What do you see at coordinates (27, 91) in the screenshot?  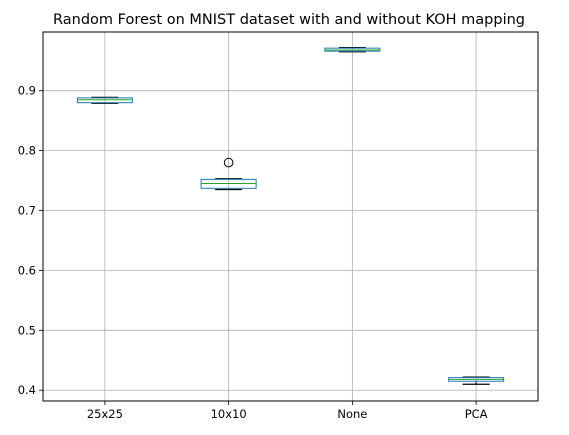 I see `y-tick-label: 0.9` at bounding box center [27, 91].